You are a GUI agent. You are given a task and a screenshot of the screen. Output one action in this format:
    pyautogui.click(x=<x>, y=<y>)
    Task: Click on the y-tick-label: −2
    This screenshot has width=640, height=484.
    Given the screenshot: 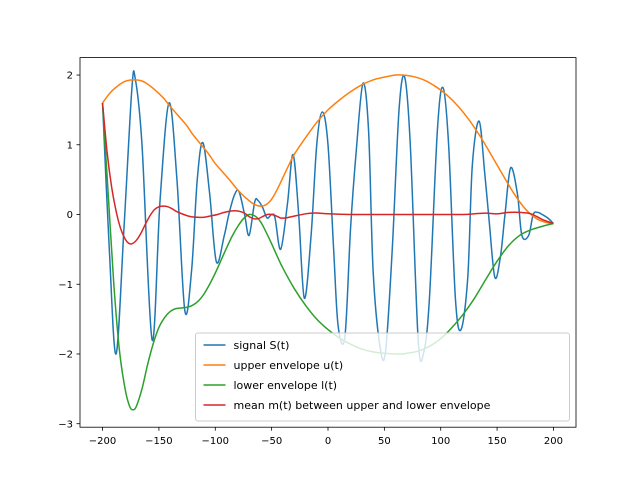 What is the action you would take?
    pyautogui.click(x=65, y=355)
    